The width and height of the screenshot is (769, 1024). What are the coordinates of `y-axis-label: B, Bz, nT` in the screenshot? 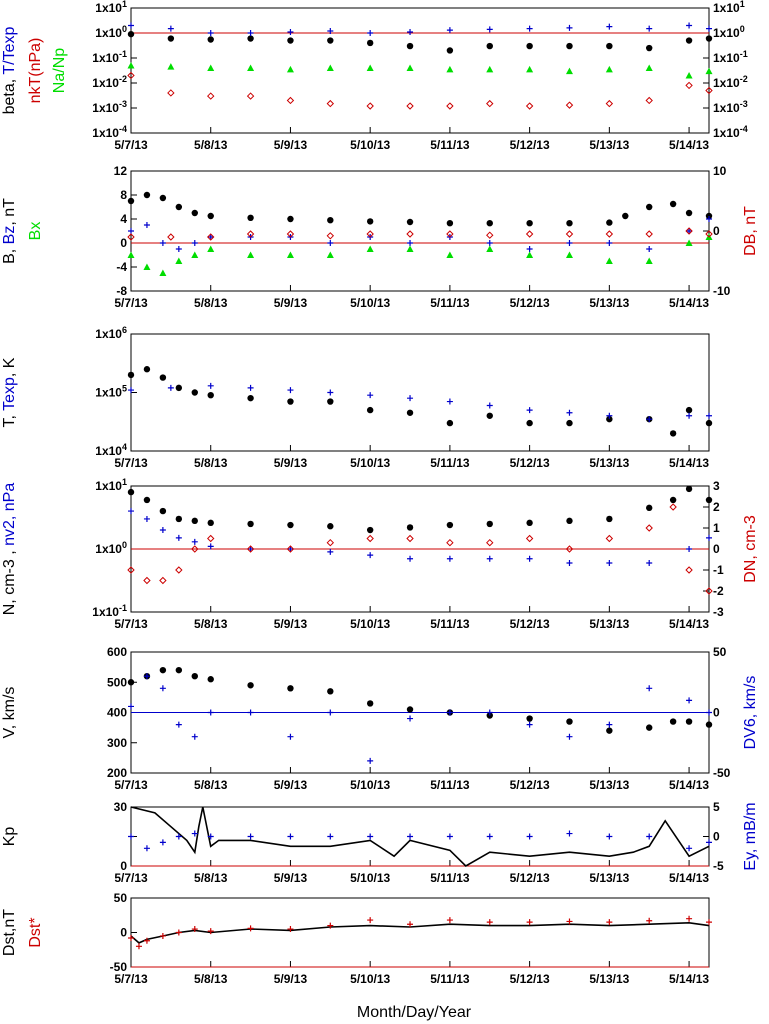 It's located at (9, 231).